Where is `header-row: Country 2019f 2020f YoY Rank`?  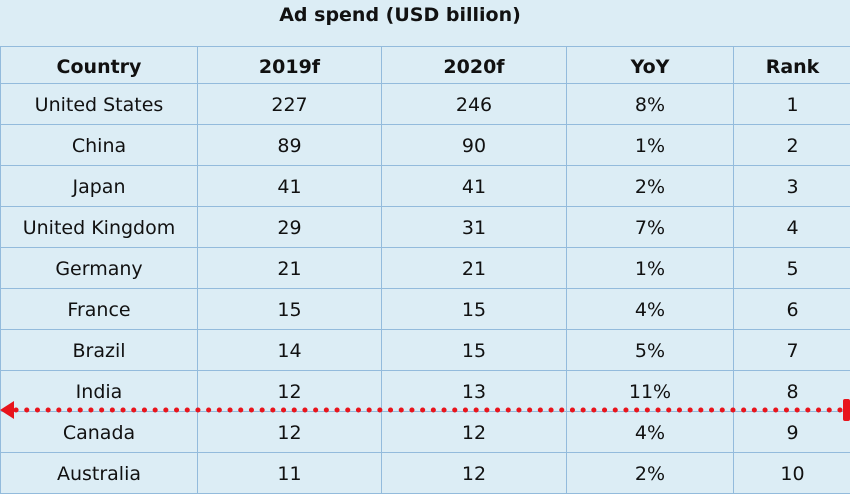 header-row: Country 2019f 2020f YoY Rank is located at coordinates (425, 65).